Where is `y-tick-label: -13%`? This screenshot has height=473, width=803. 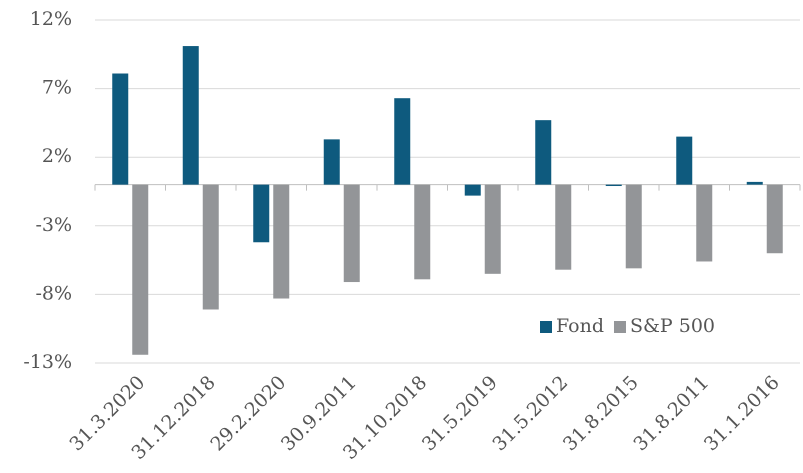 y-tick-label: -13% is located at coordinates (47, 362).